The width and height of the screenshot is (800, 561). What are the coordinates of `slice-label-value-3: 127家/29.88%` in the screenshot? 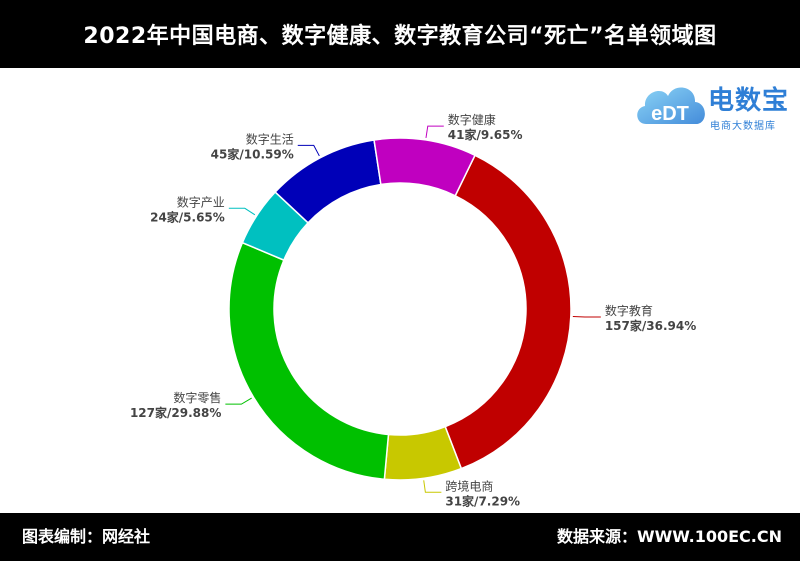 It's located at (175, 412).